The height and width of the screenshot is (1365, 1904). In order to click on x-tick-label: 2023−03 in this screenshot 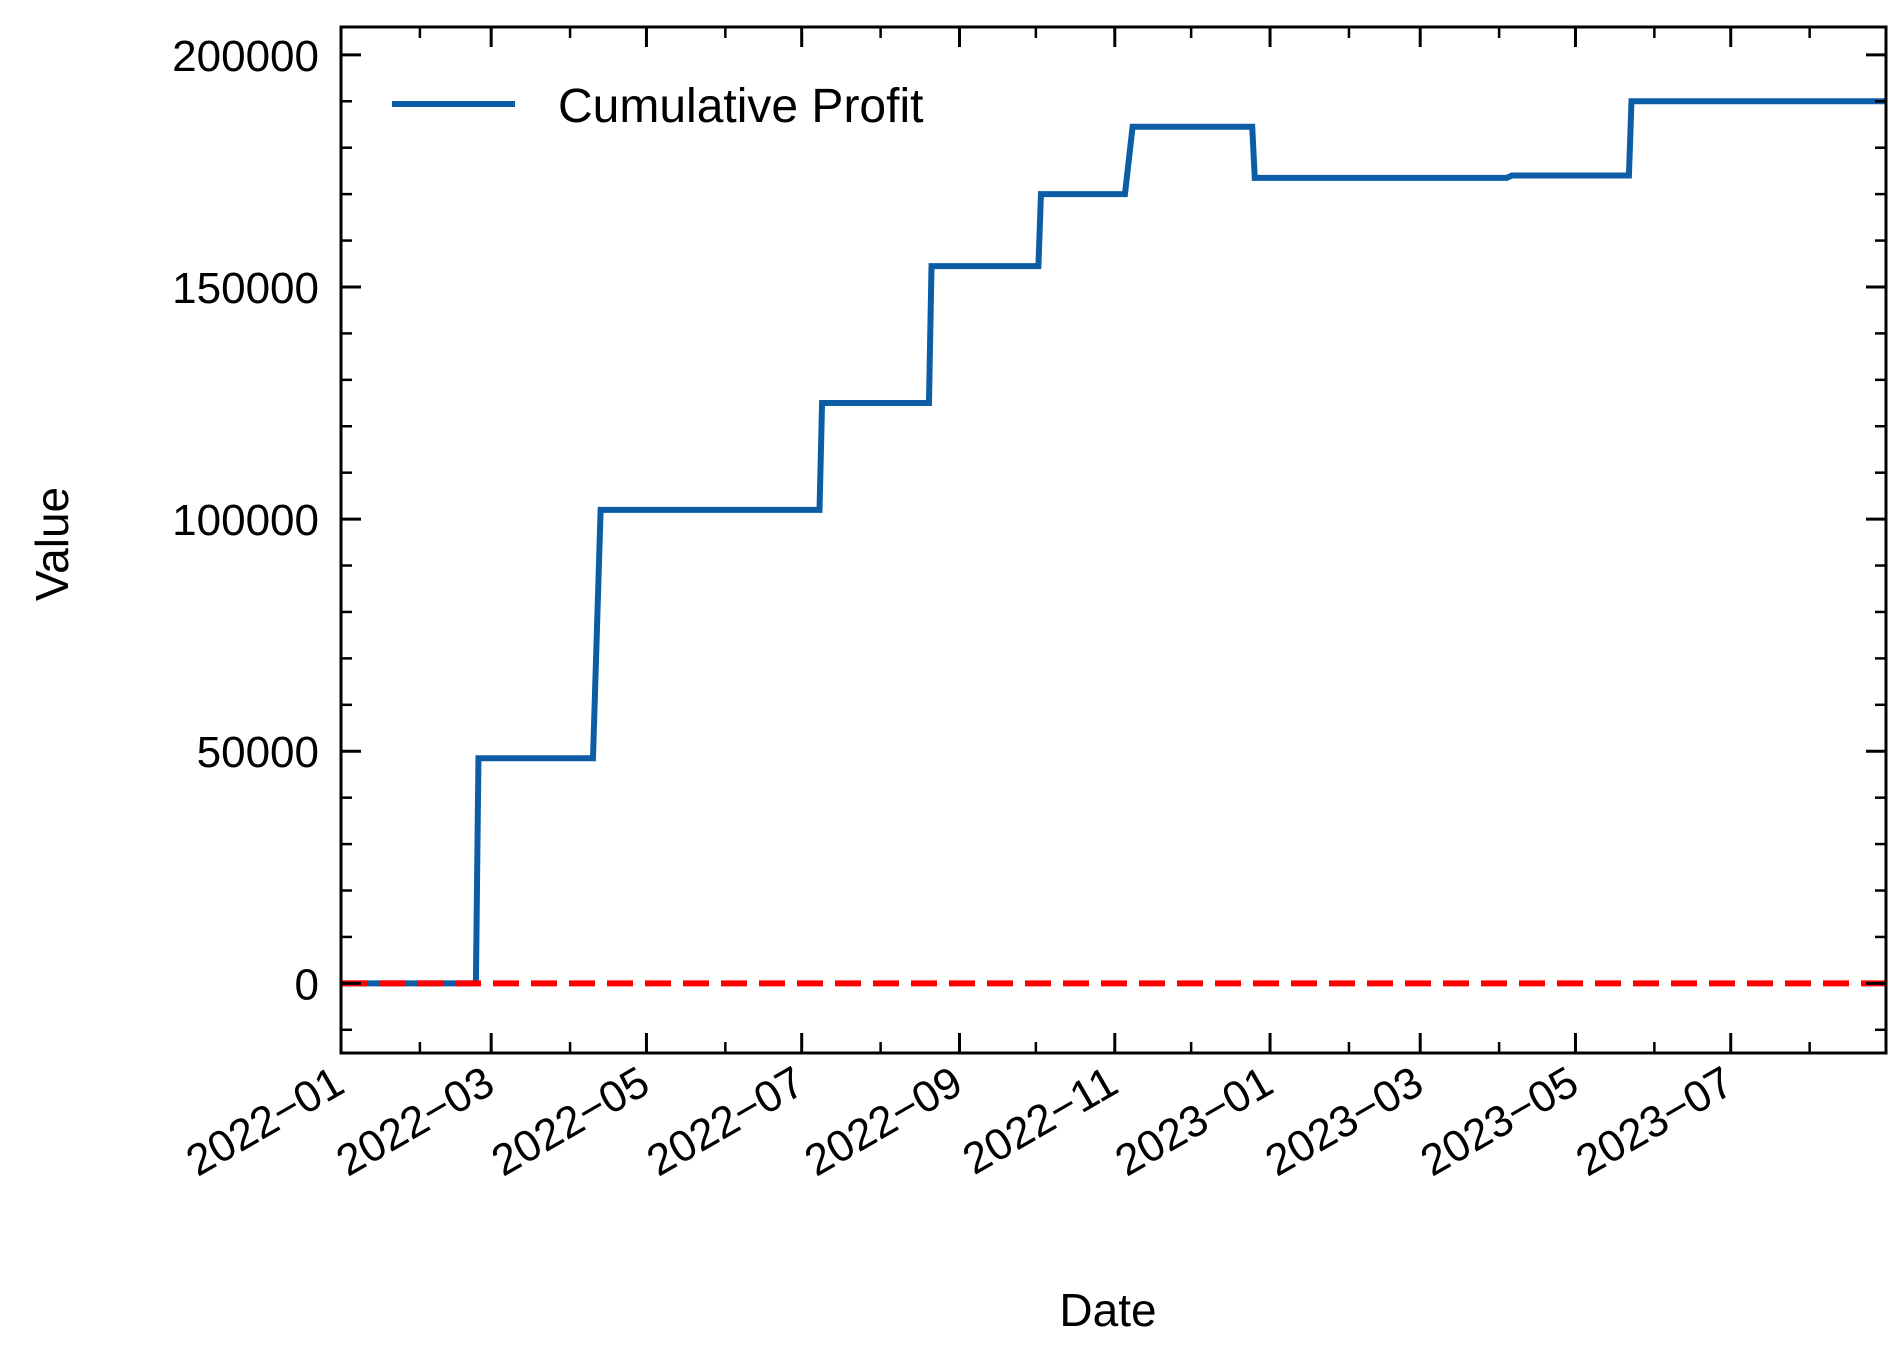, I will do `click(1344, 1121)`.